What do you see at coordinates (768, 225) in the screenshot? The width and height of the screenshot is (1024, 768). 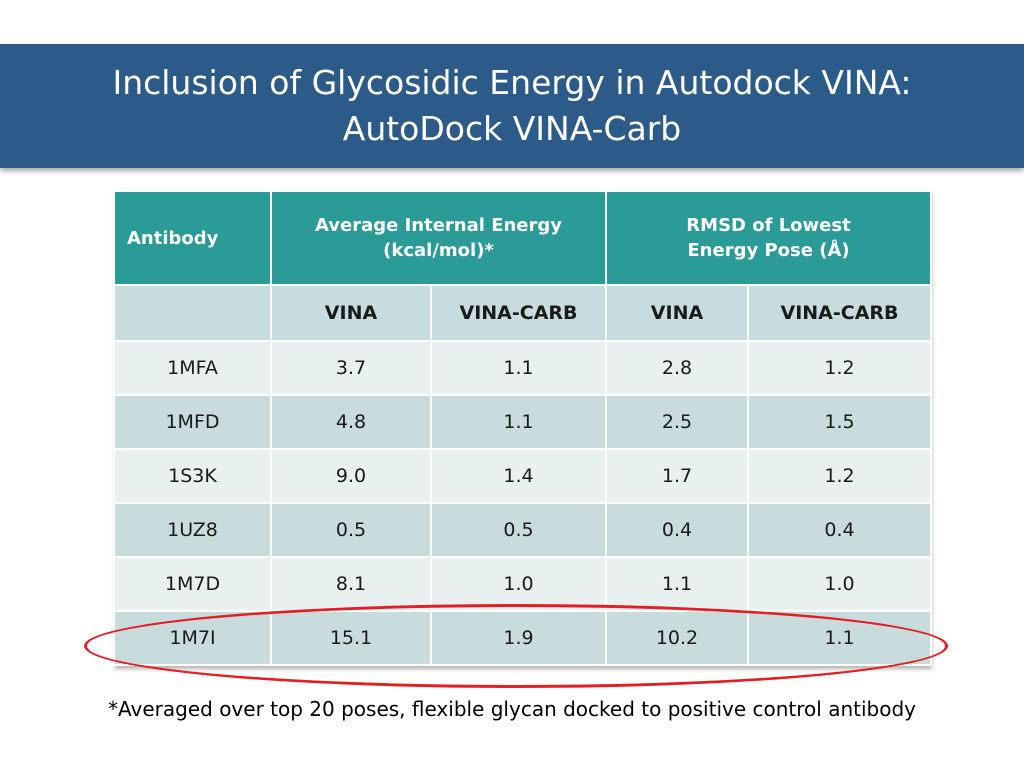 I see `header-rmsd-line-1: RMSD of Lowest` at bounding box center [768, 225].